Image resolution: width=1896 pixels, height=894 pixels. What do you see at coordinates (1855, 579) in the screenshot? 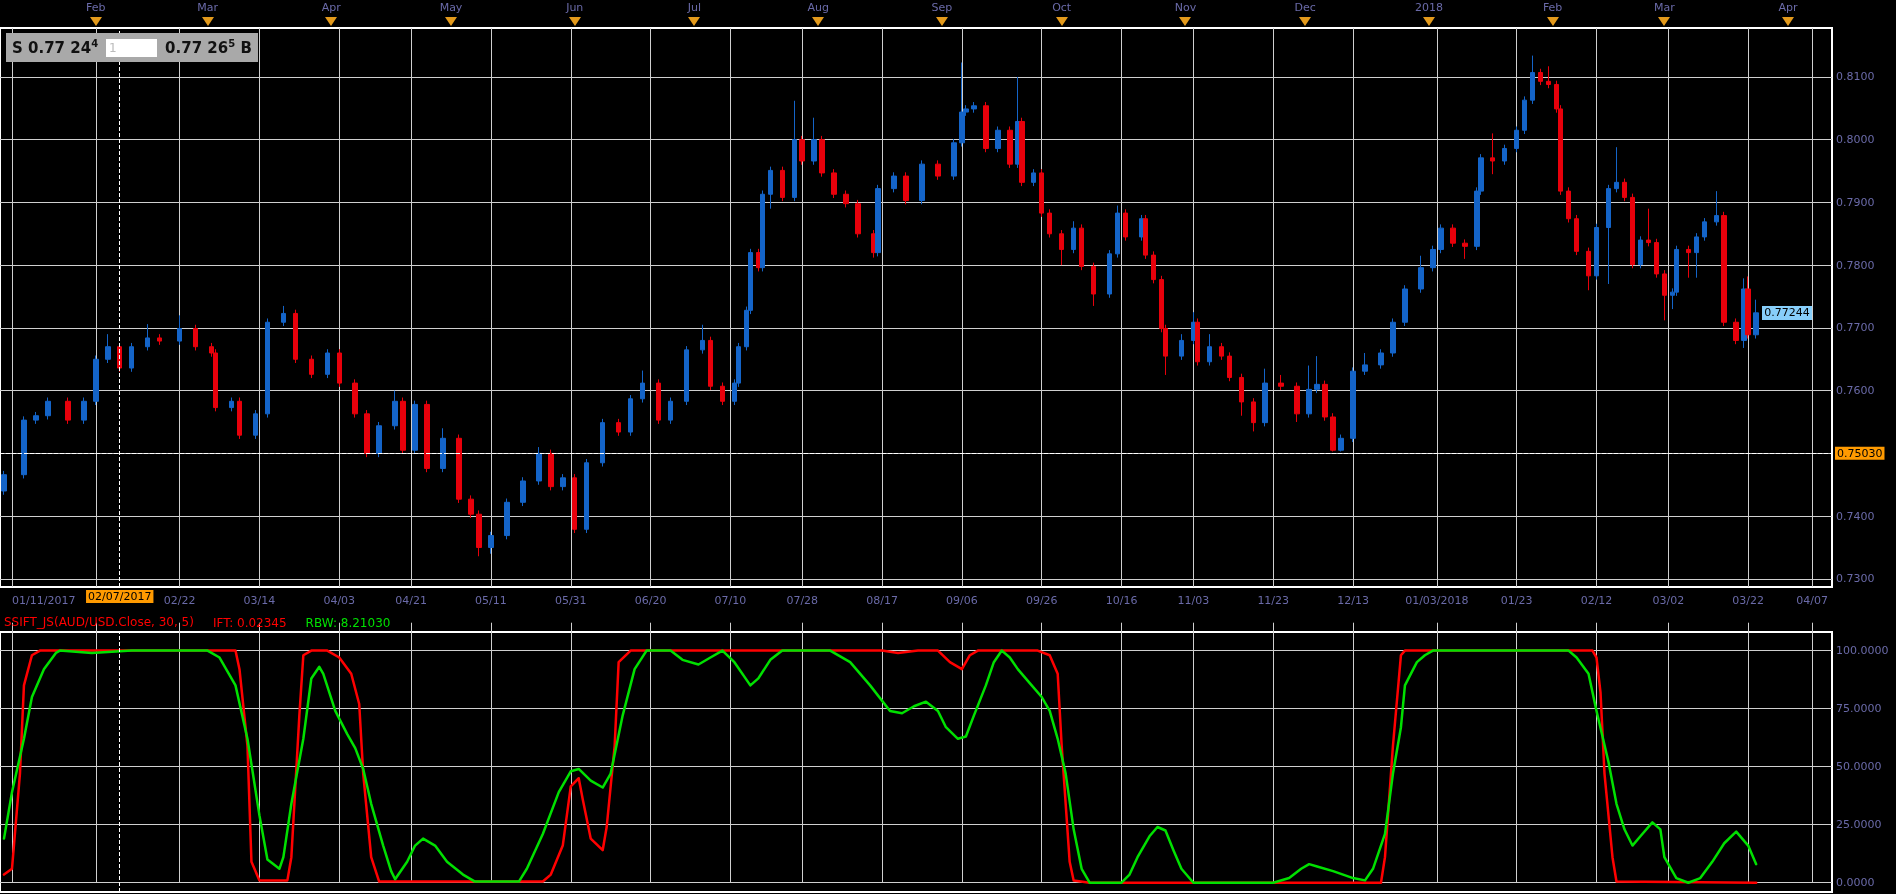
I see `y-tick-label: 0.7300` at bounding box center [1855, 579].